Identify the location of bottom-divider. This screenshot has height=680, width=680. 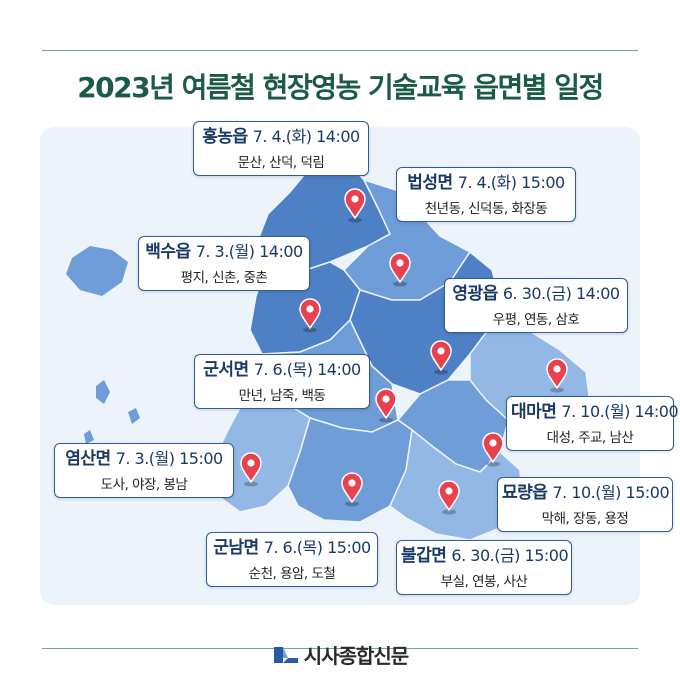
(340, 648).